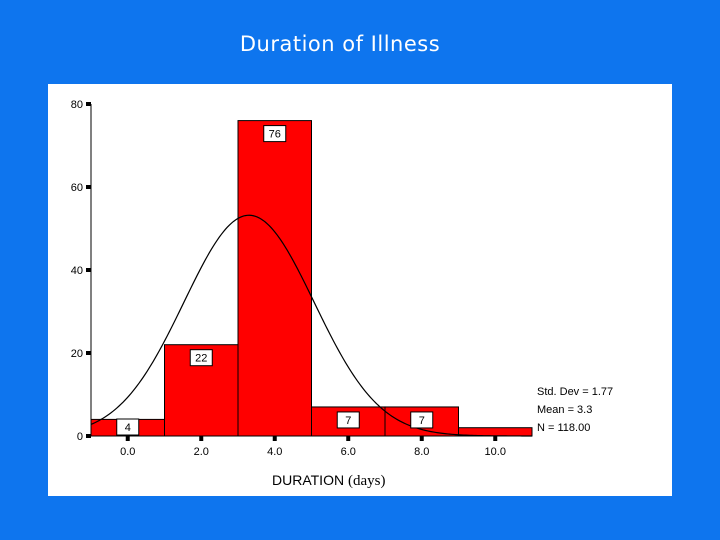  I want to click on x-tick-label-3: 6.0, so click(348, 452).